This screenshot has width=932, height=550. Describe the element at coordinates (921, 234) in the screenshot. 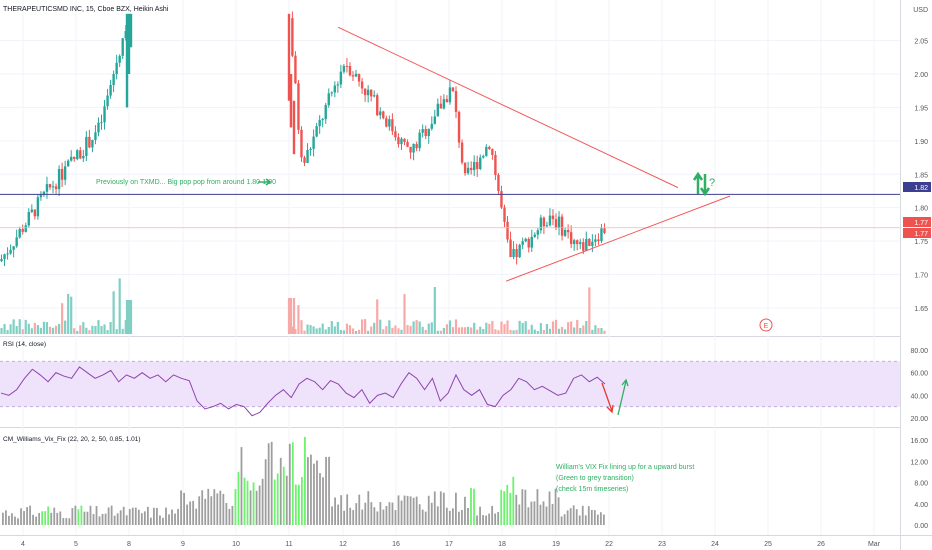

I see `last-price-b: 1.77` at that location.